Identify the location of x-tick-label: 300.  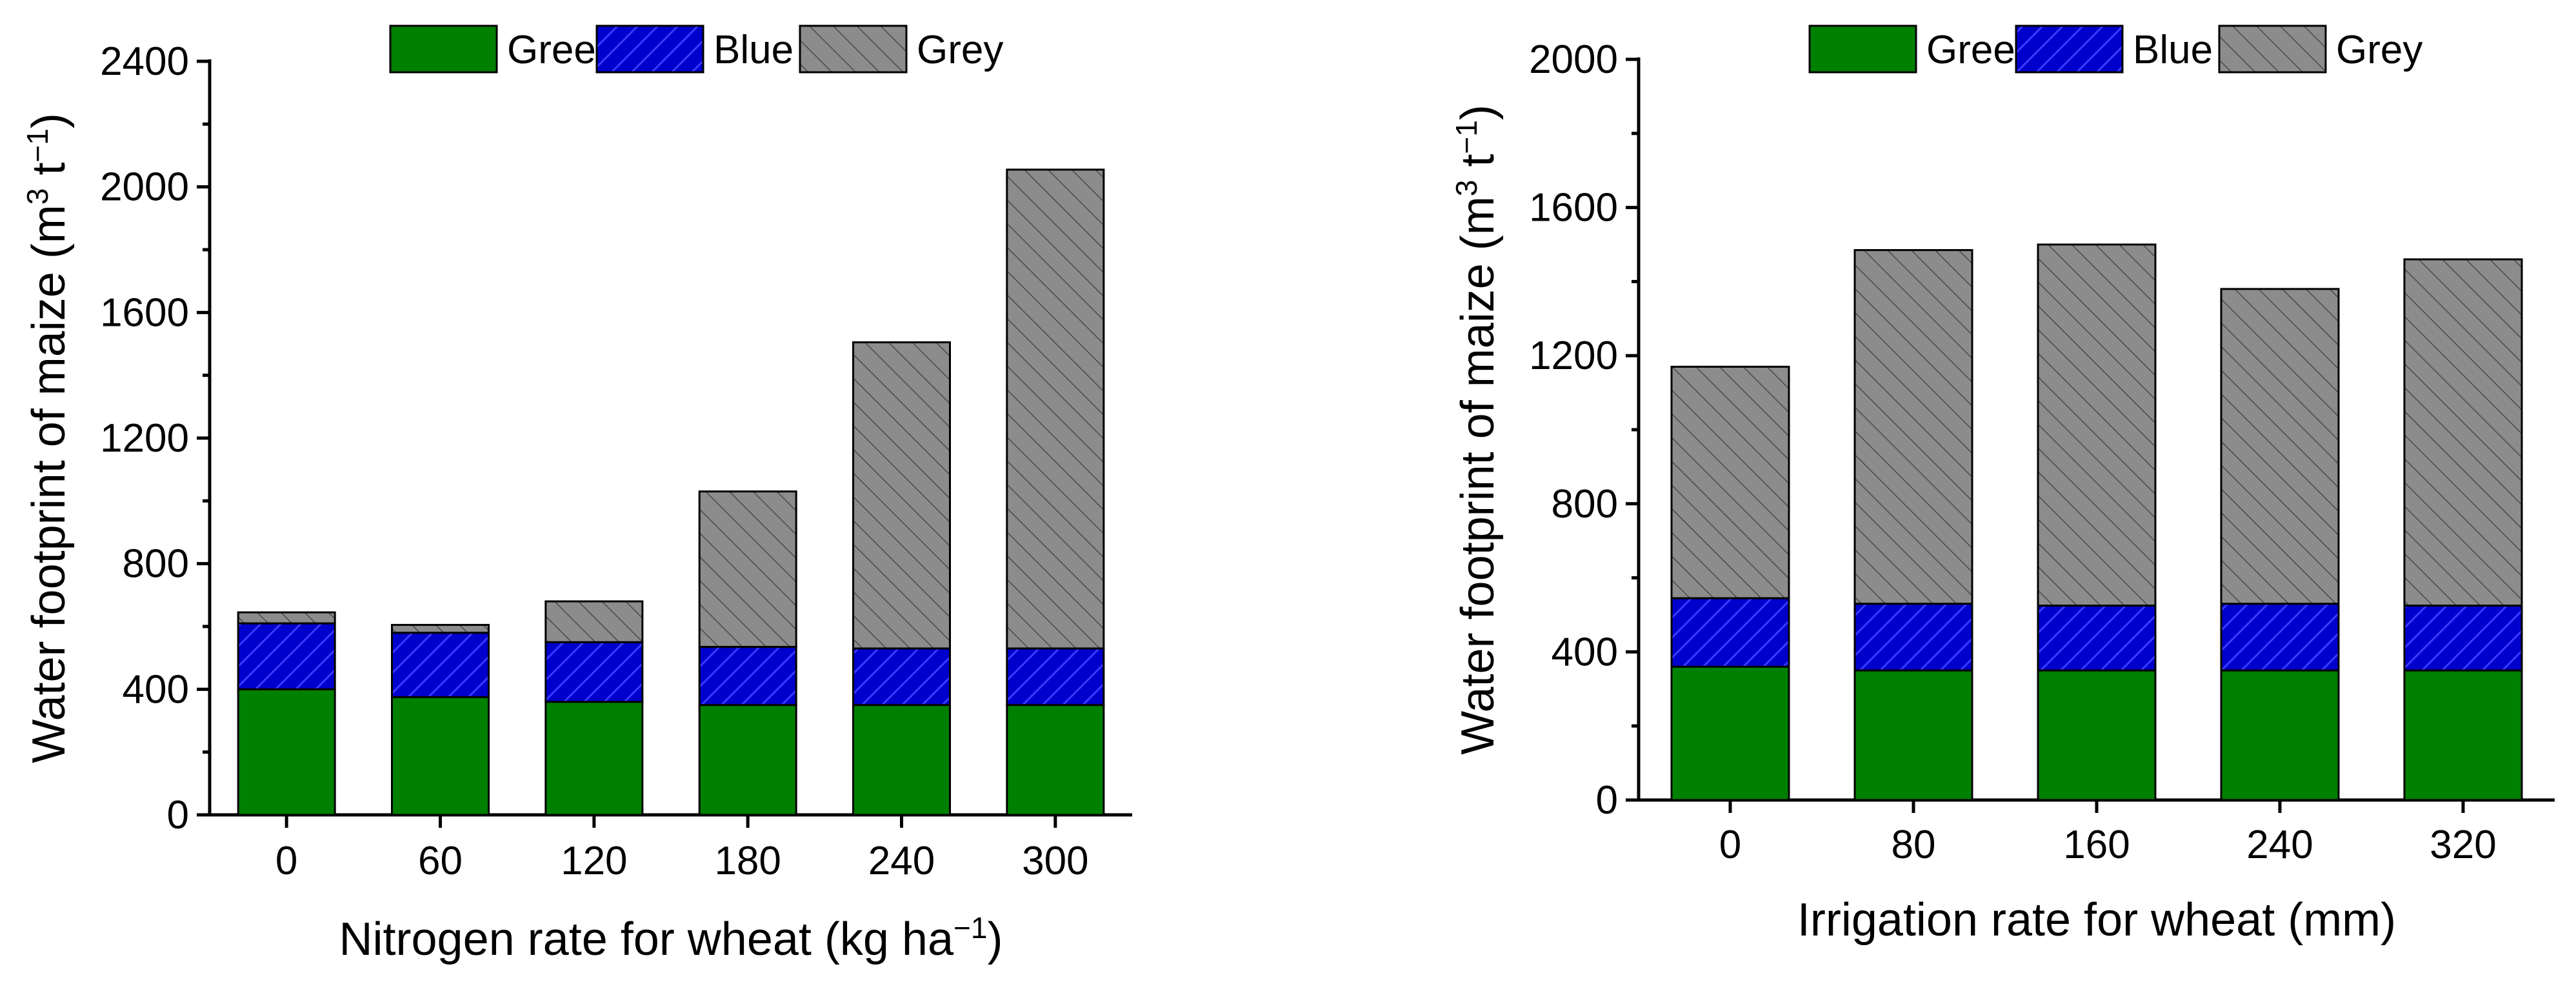
(1055, 861).